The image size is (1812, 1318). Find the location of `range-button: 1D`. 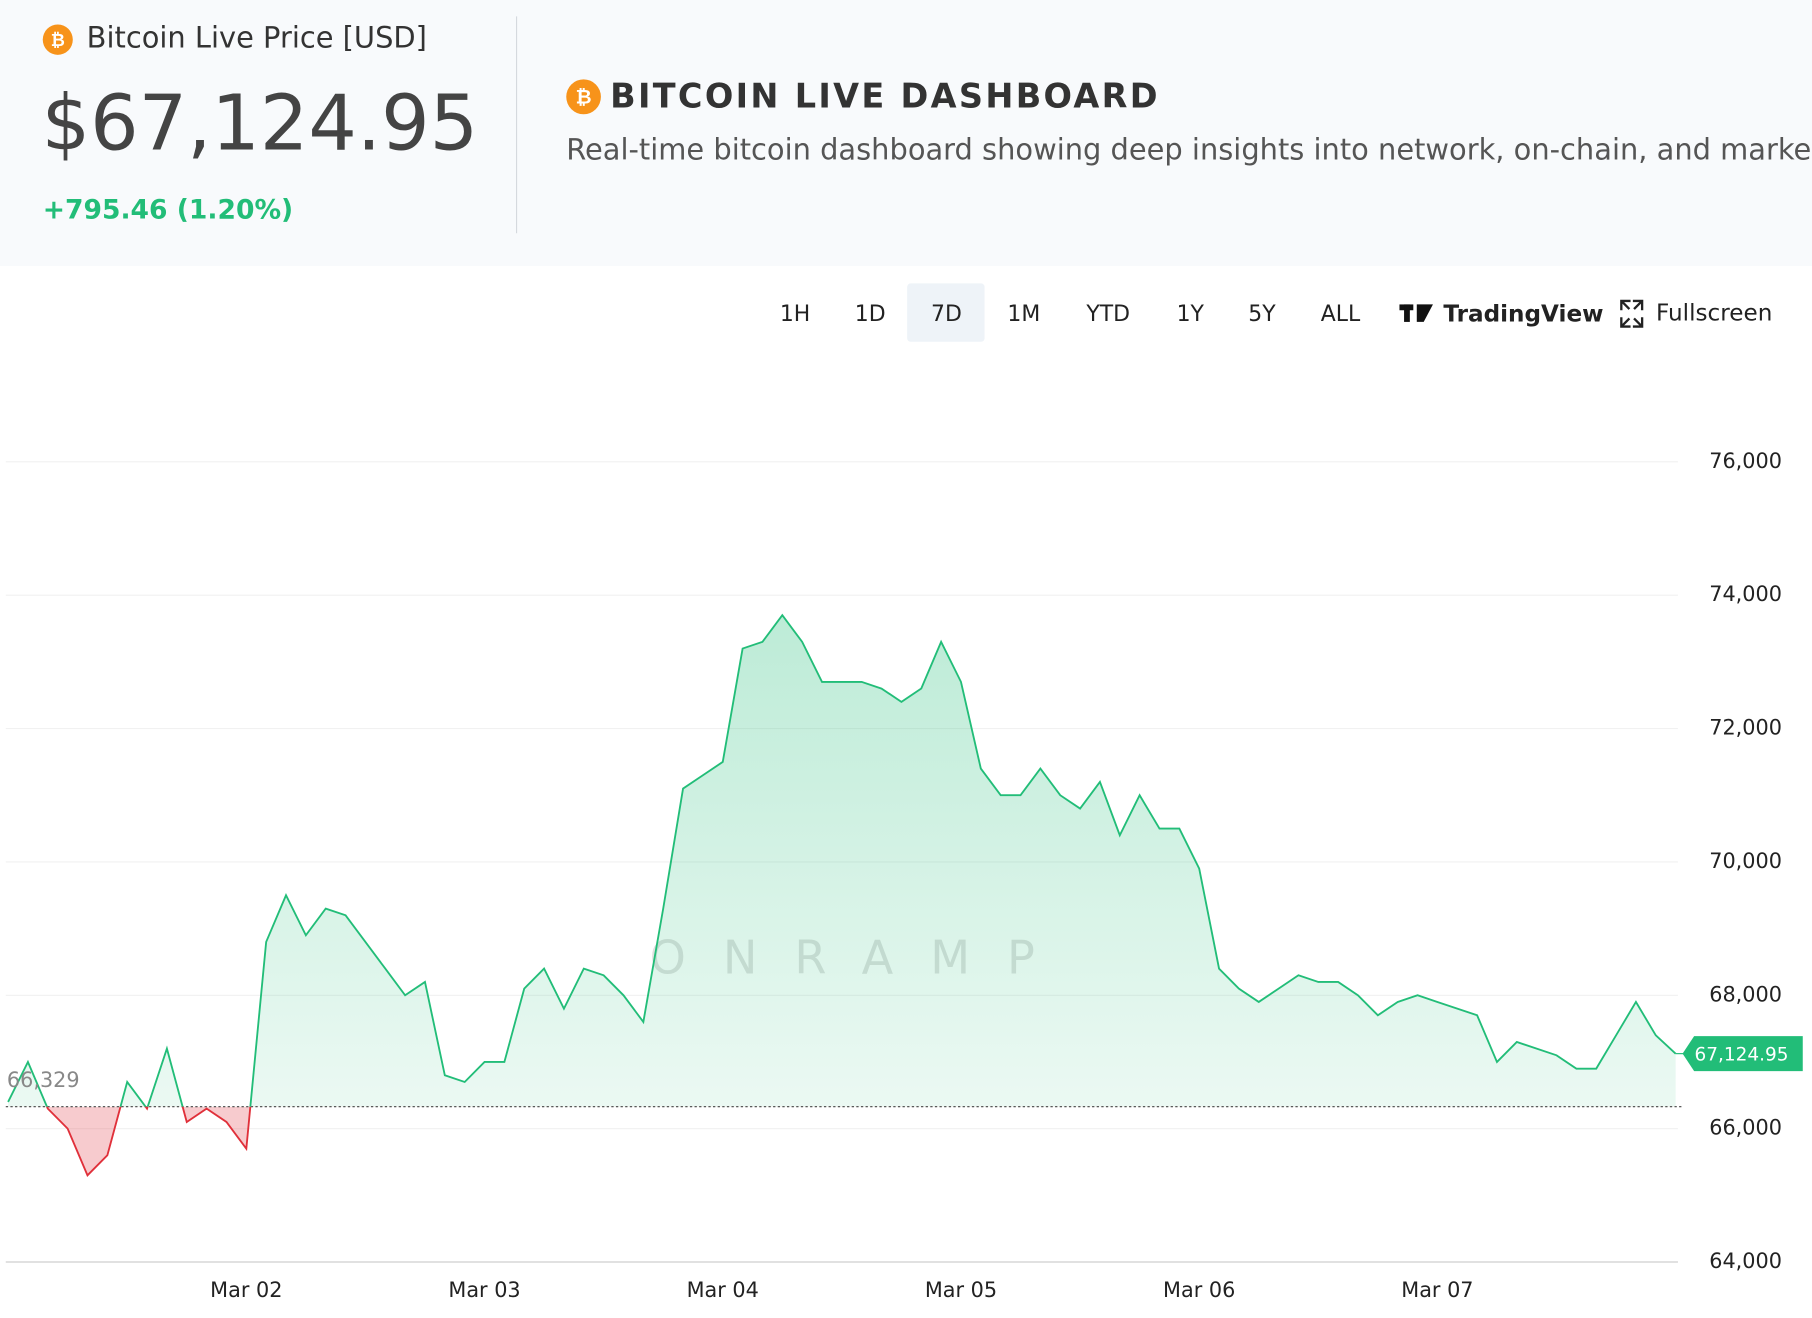

range-button: 1D is located at coordinates (870, 314).